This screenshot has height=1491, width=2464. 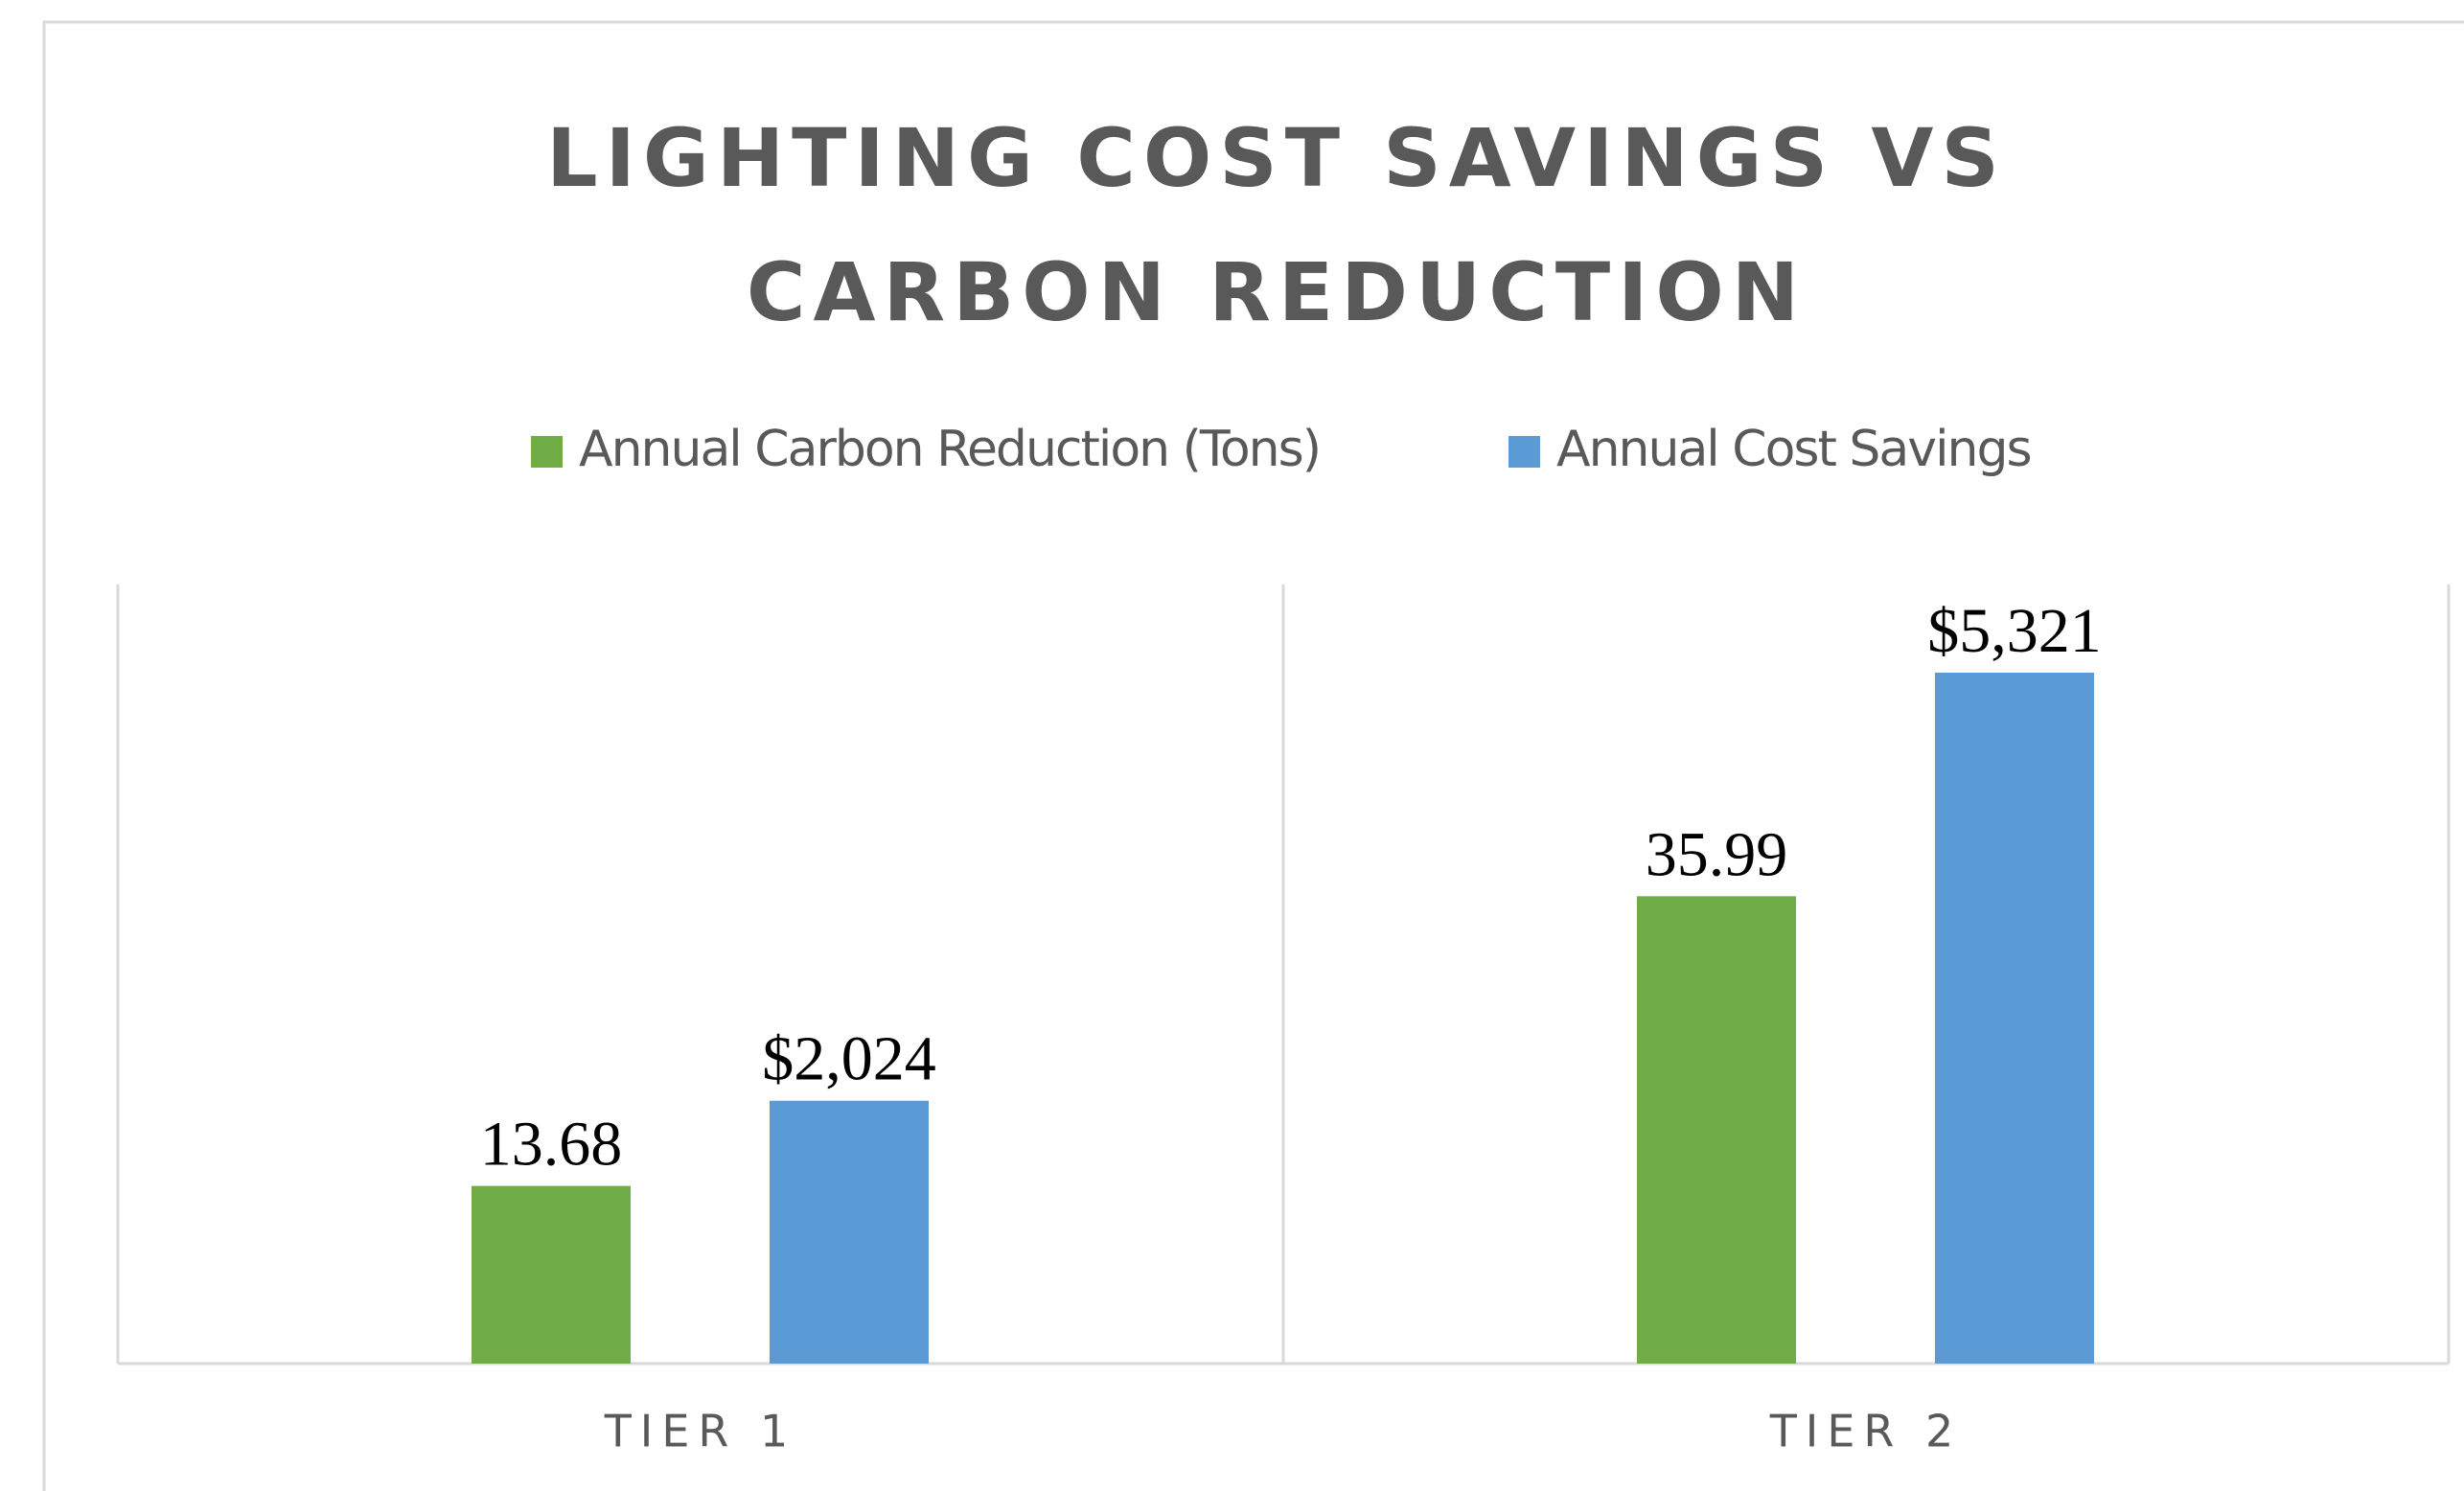 I want to click on legend-label: Annual Cost Savings, so click(x=1793, y=449).